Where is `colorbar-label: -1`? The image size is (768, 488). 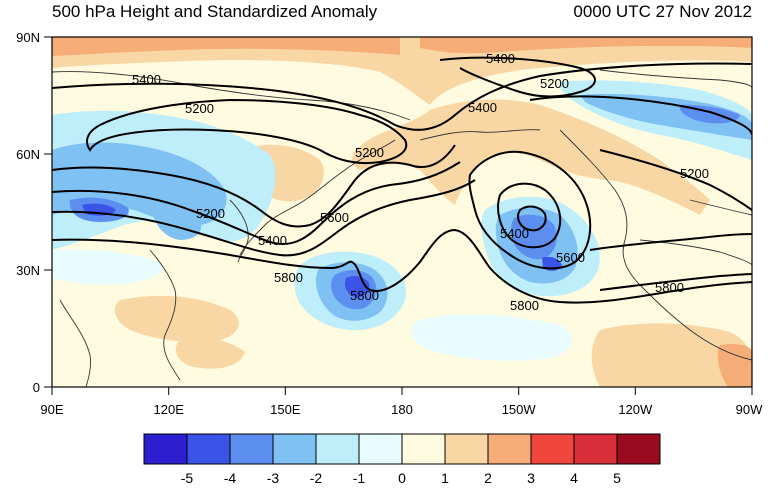 colorbar-label: -1 is located at coordinates (359, 478).